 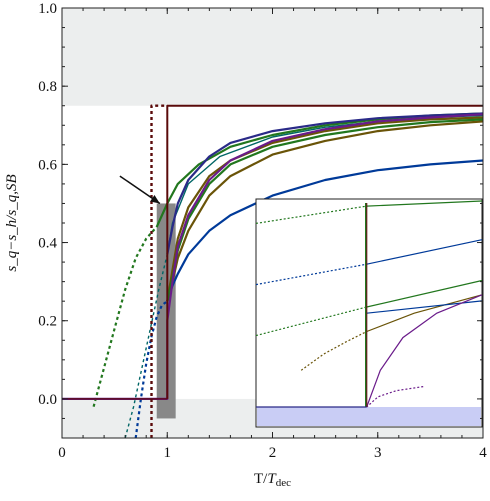 What do you see at coordinates (47, 244) in the screenshot?
I see `y-tick-label: 0.4` at bounding box center [47, 244].